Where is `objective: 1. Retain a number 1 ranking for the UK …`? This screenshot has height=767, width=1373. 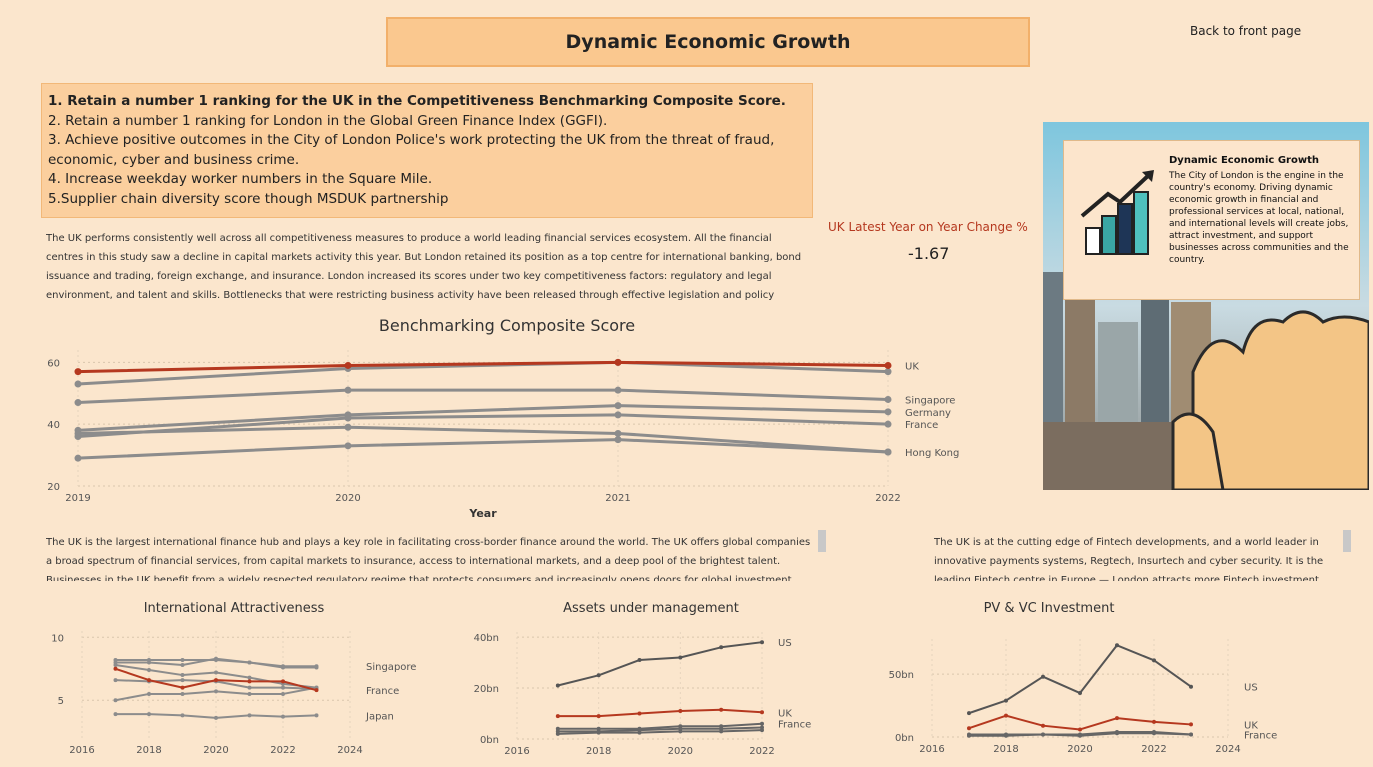 objective: 1. Retain a number 1 ranking for the UK … is located at coordinates (417, 101).